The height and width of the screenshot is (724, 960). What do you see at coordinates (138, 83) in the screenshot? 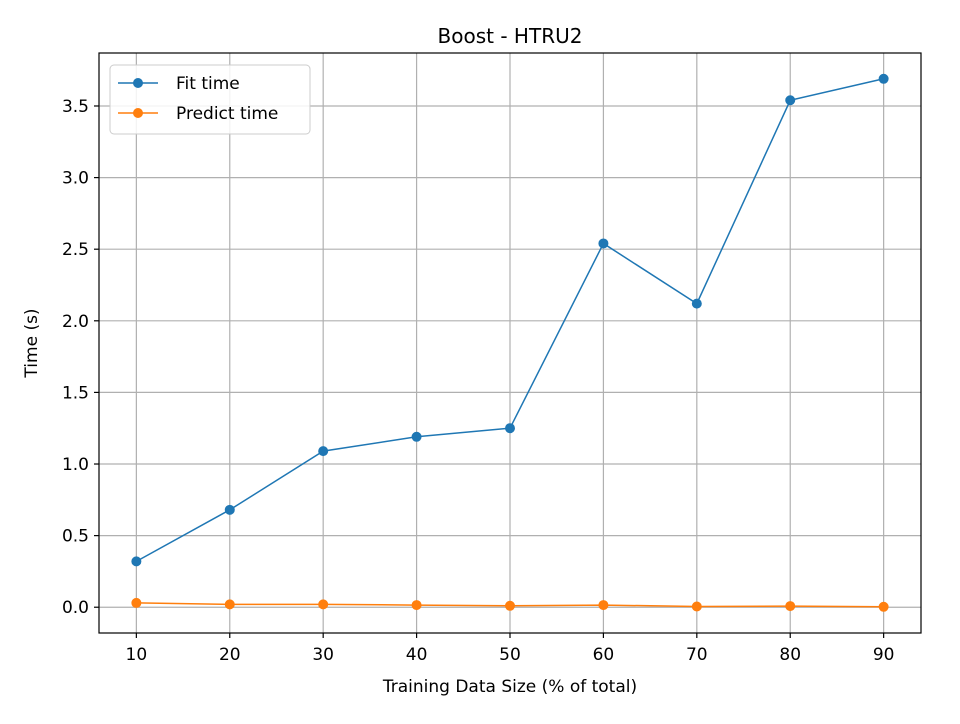
I see `legend-marker-fit-time` at bounding box center [138, 83].